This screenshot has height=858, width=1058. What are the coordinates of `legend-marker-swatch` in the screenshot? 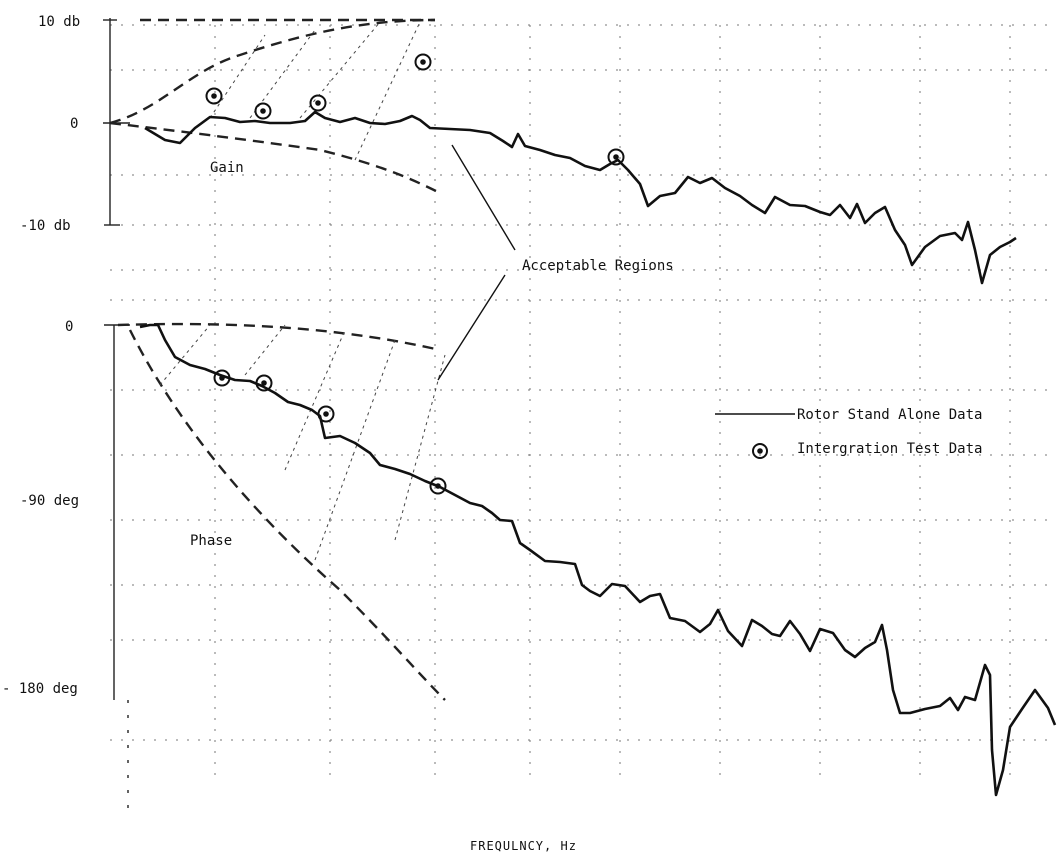 It's located at (760, 451).